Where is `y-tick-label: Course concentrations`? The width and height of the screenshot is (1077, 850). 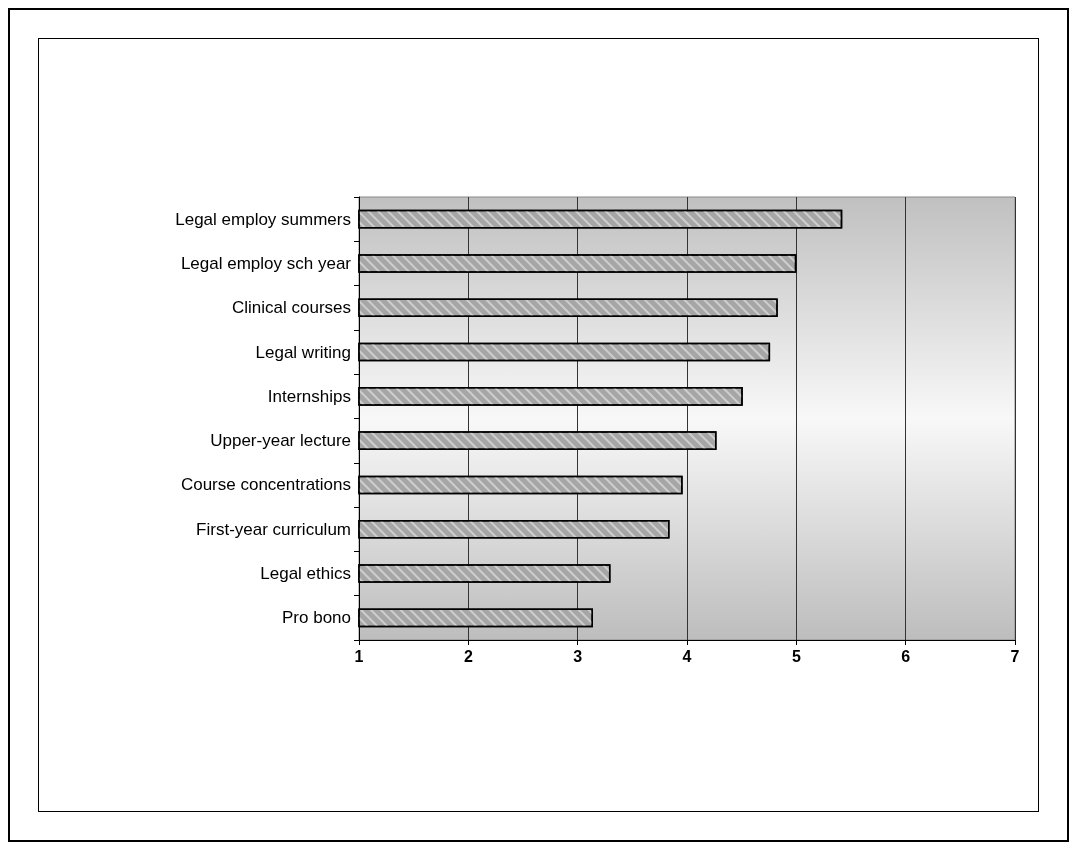 y-tick-label: Course concentrations is located at coordinates (265, 485).